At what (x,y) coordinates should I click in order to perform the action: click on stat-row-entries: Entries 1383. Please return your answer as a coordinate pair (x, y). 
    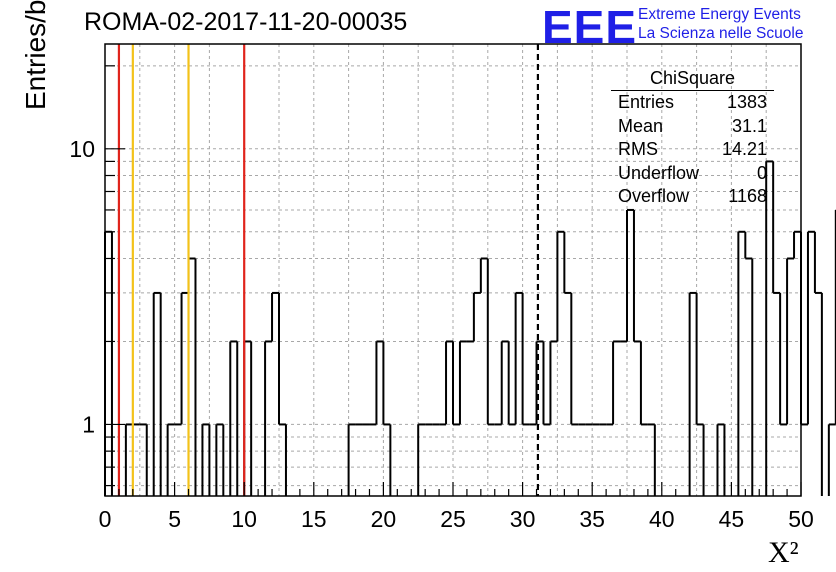
    Looking at the image, I should click on (692, 103).